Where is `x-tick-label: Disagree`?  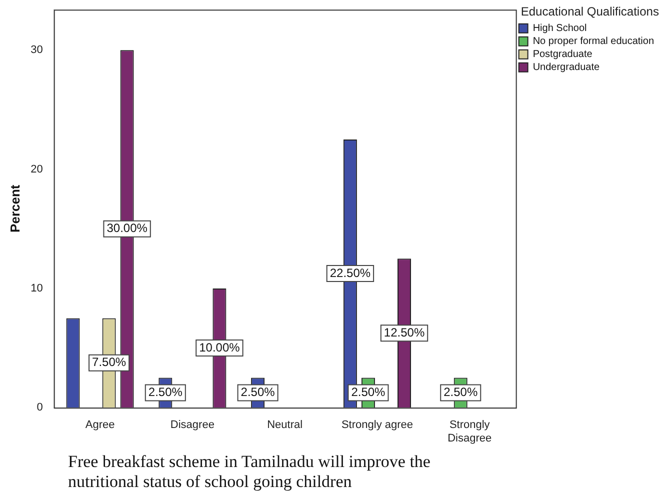 x-tick-label: Disagree is located at coordinates (192, 425).